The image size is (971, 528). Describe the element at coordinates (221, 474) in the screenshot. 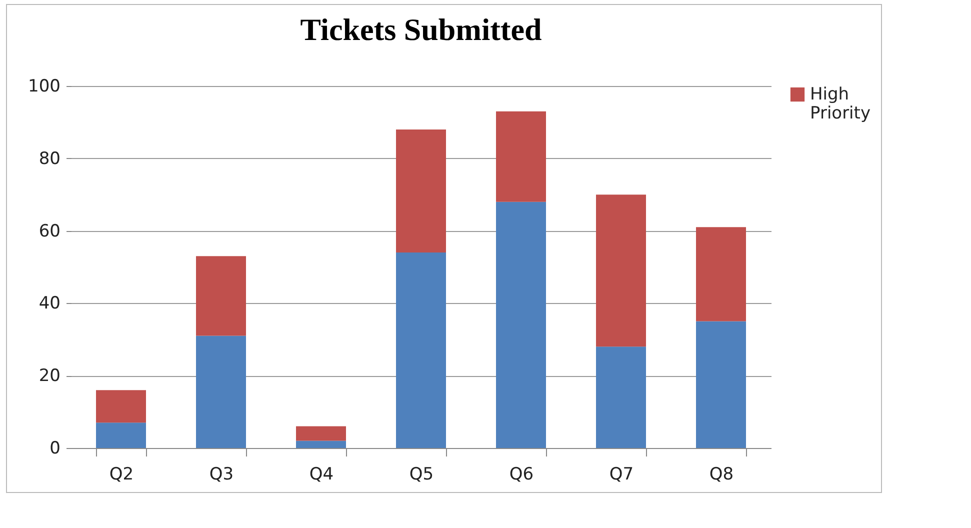

I see `x-tick-label: Q3` at that location.